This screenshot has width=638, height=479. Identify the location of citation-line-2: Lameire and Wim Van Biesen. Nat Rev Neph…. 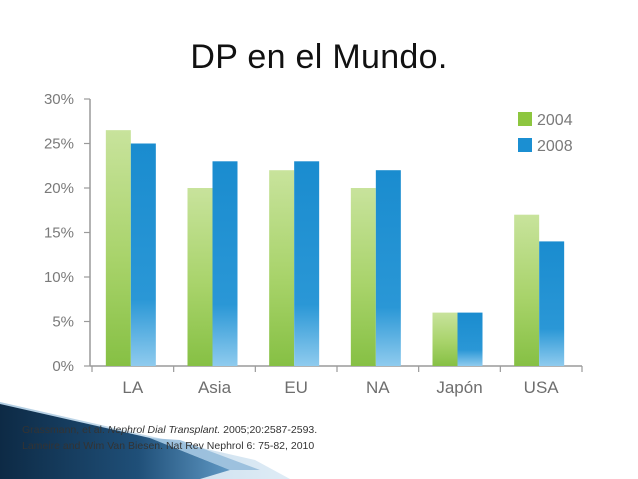
(169, 446).